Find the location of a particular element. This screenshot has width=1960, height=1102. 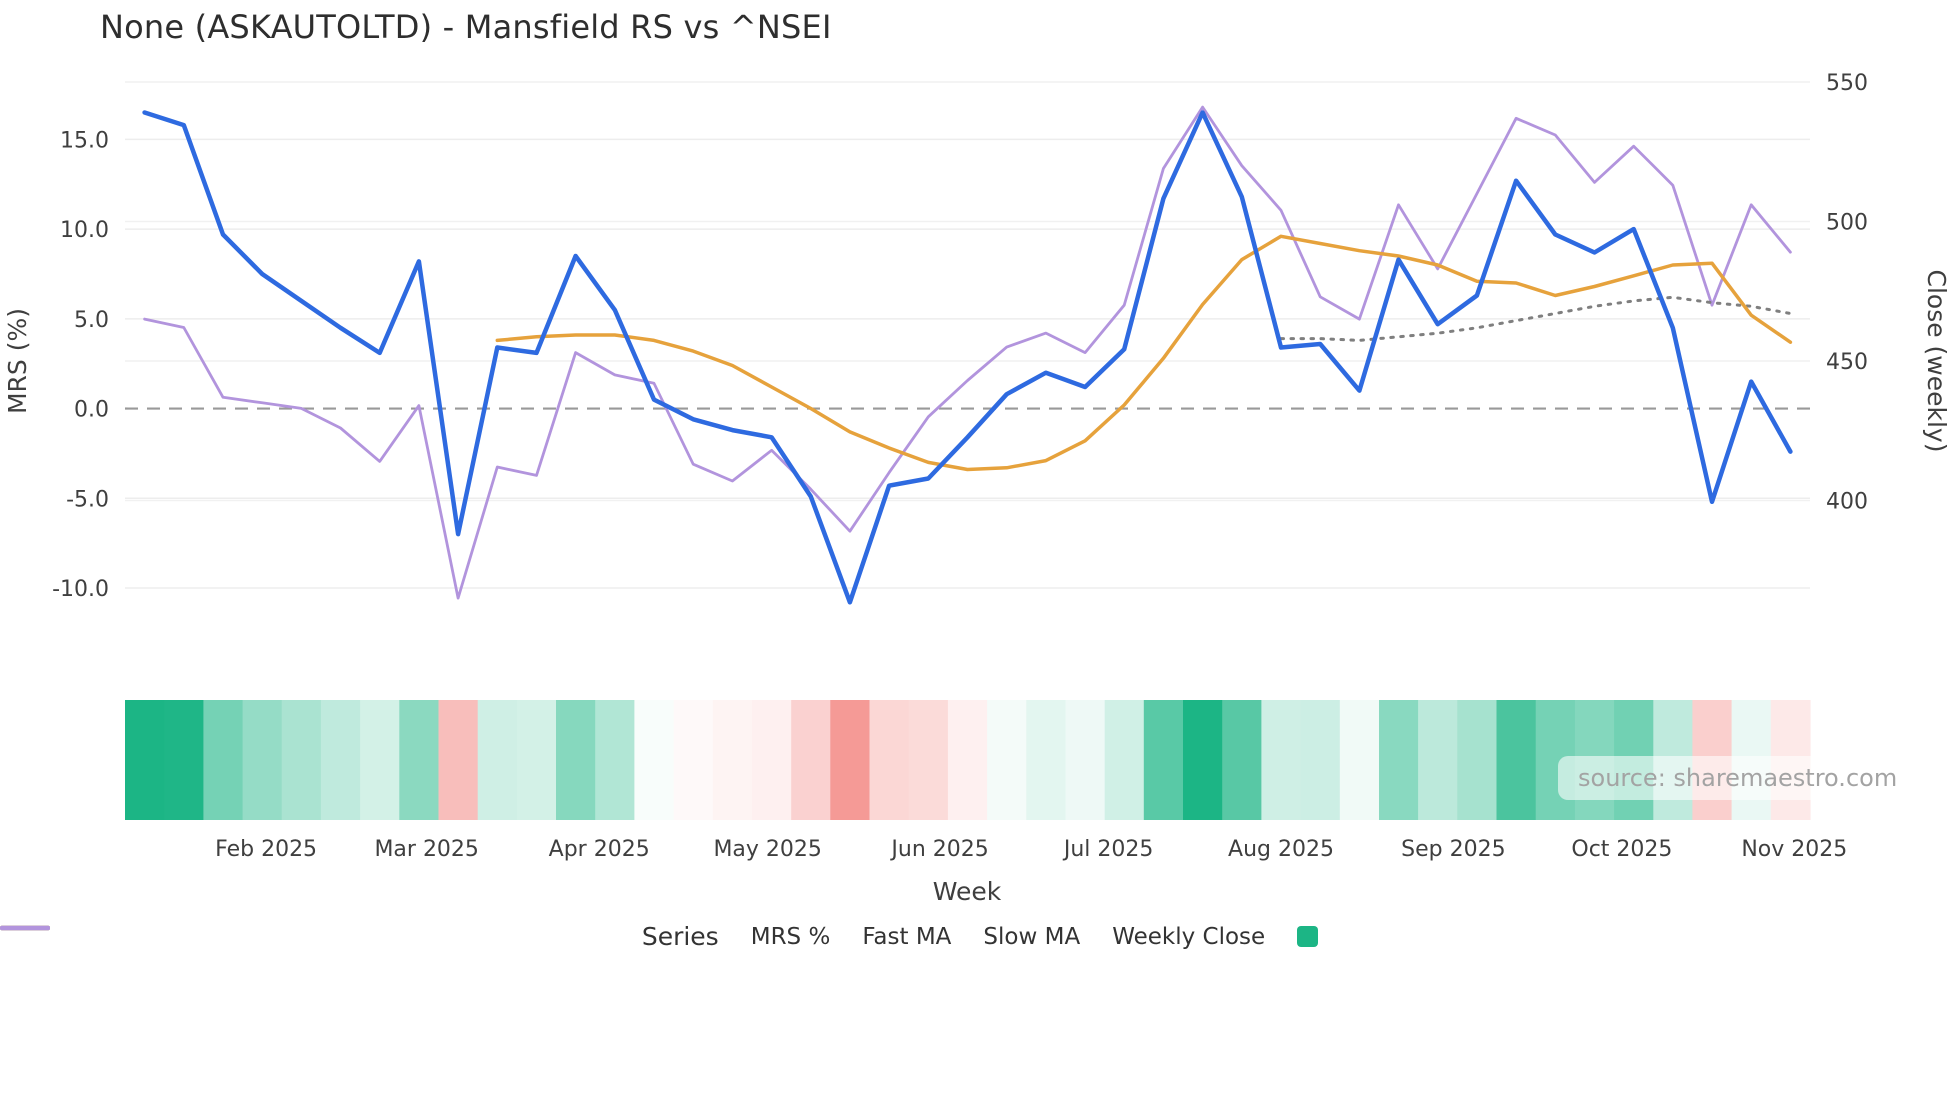

y-tick-label-left: 10.0 is located at coordinates (84, 230).